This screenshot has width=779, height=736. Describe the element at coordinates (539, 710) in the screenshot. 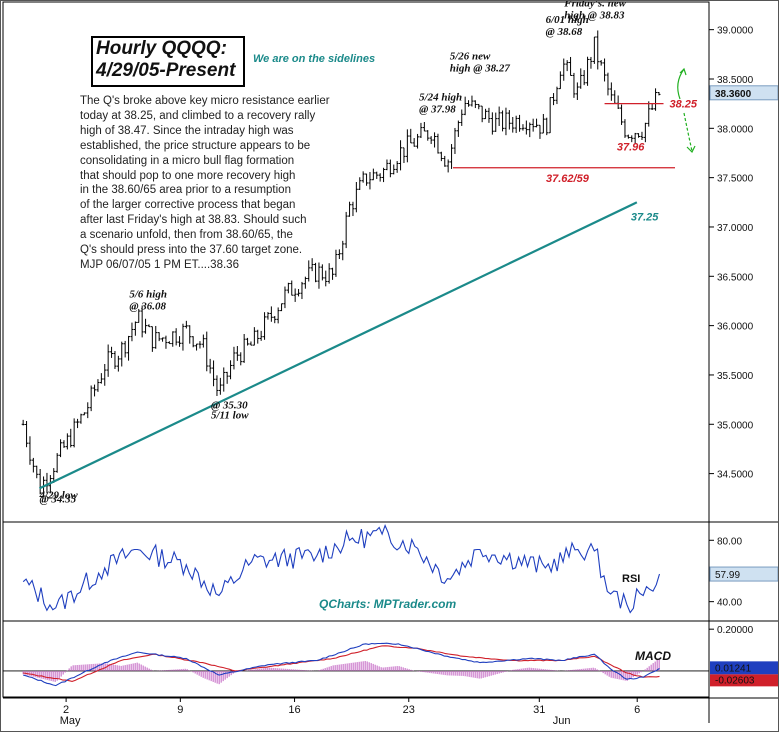

I see `x-tick-label: 31` at that location.